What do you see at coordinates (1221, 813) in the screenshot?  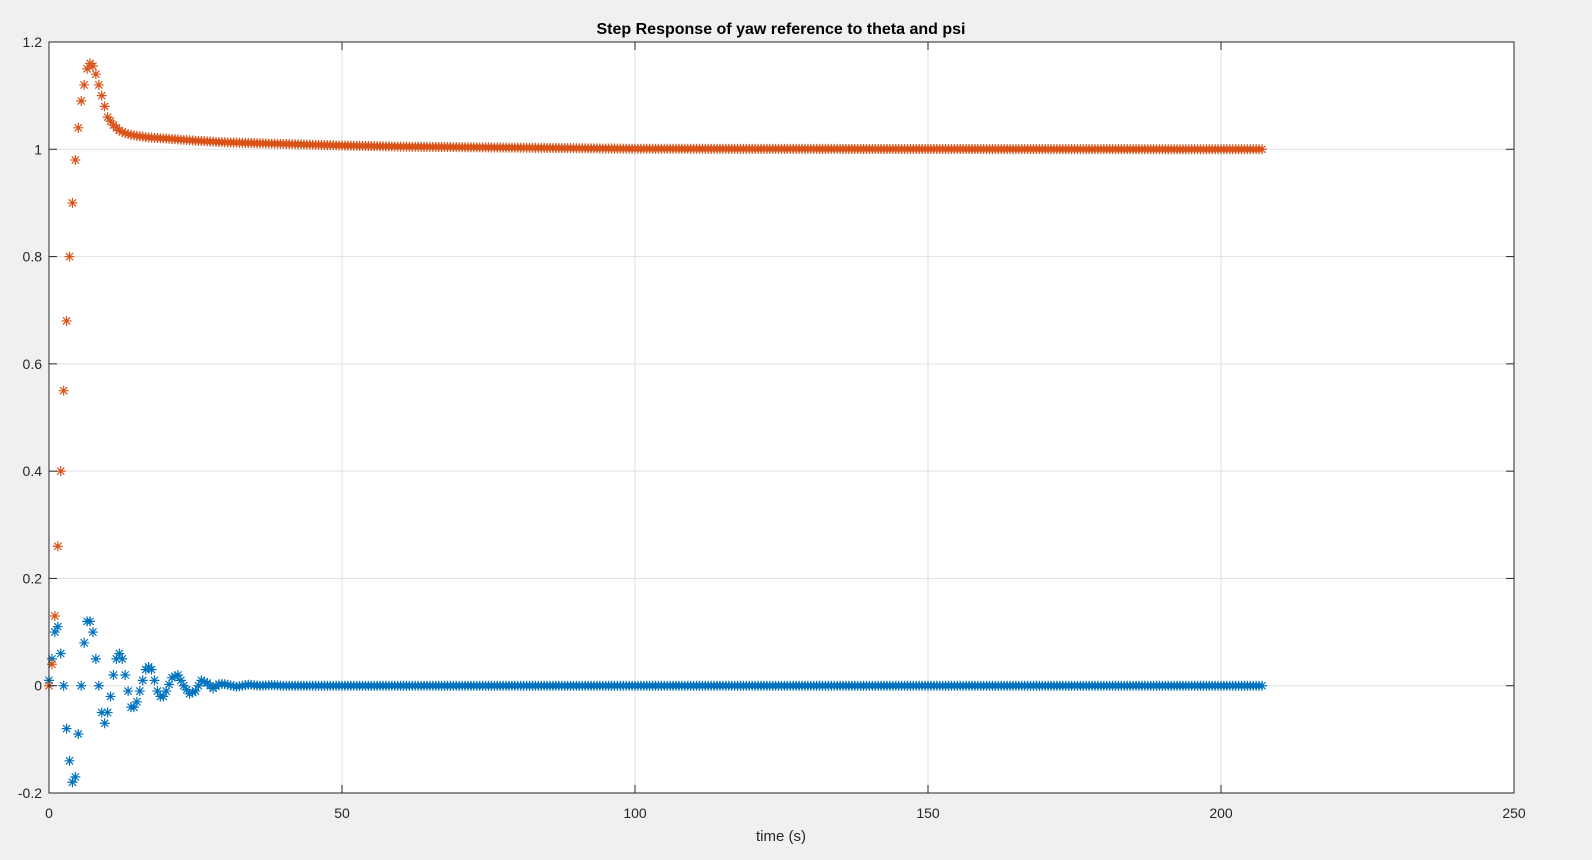 I see `x-tick-label: 200` at bounding box center [1221, 813].